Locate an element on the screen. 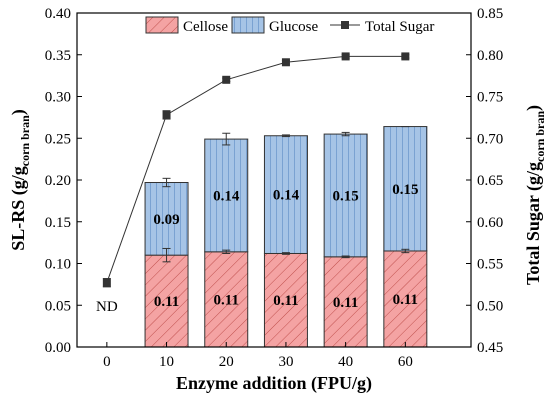 The image size is (550, 401). y-right-tick-label: 0.60 is located at coordinates (490, 223).